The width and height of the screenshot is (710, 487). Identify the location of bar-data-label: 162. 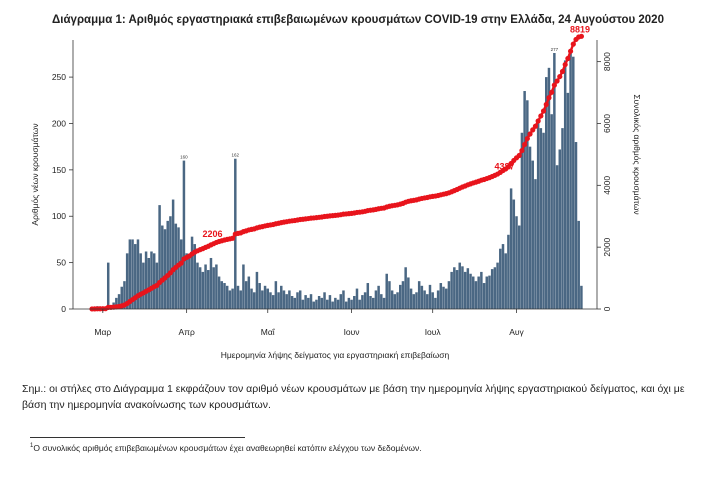
(236, 155).